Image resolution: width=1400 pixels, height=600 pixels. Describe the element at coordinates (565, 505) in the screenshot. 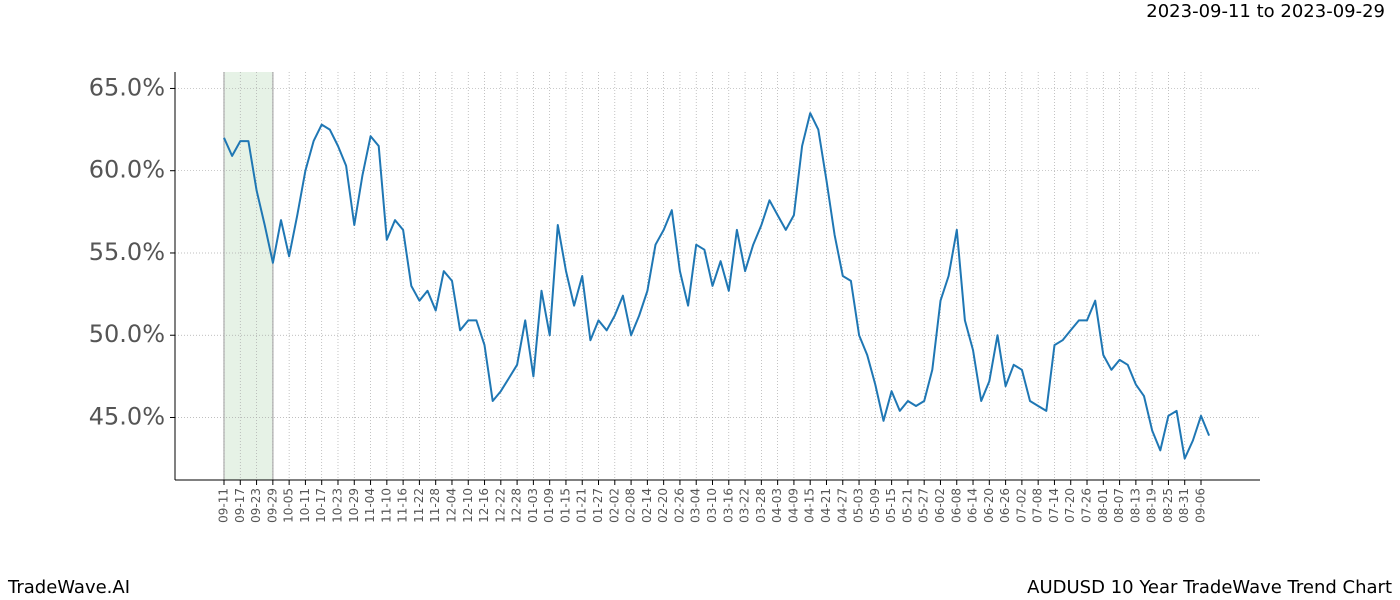

I see `x-tick-label: 01-15` at that location.